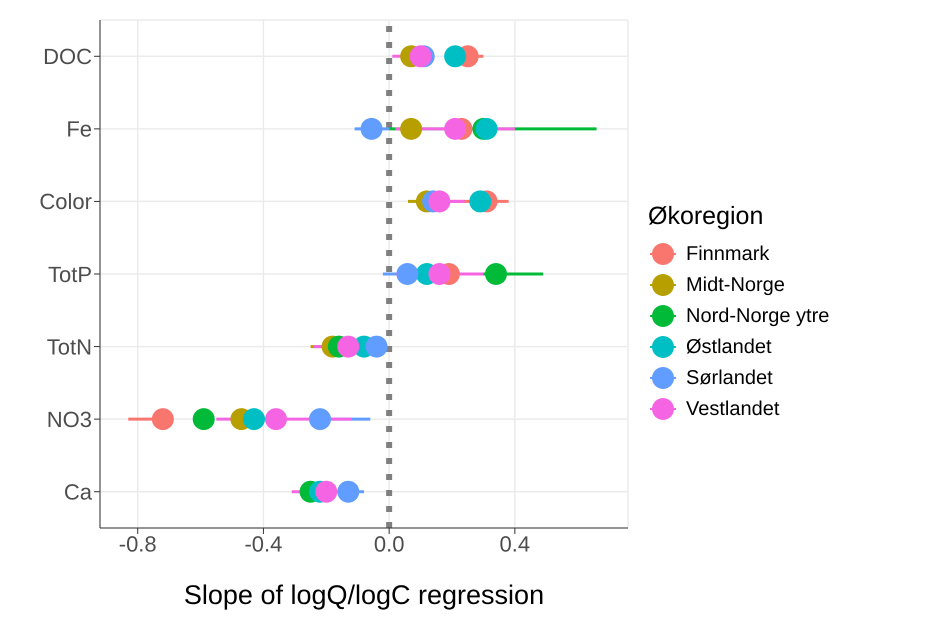 The width and height of the screenshot is (938, 630). I want to click on y-tick-label: NO3, so click(69, 419).